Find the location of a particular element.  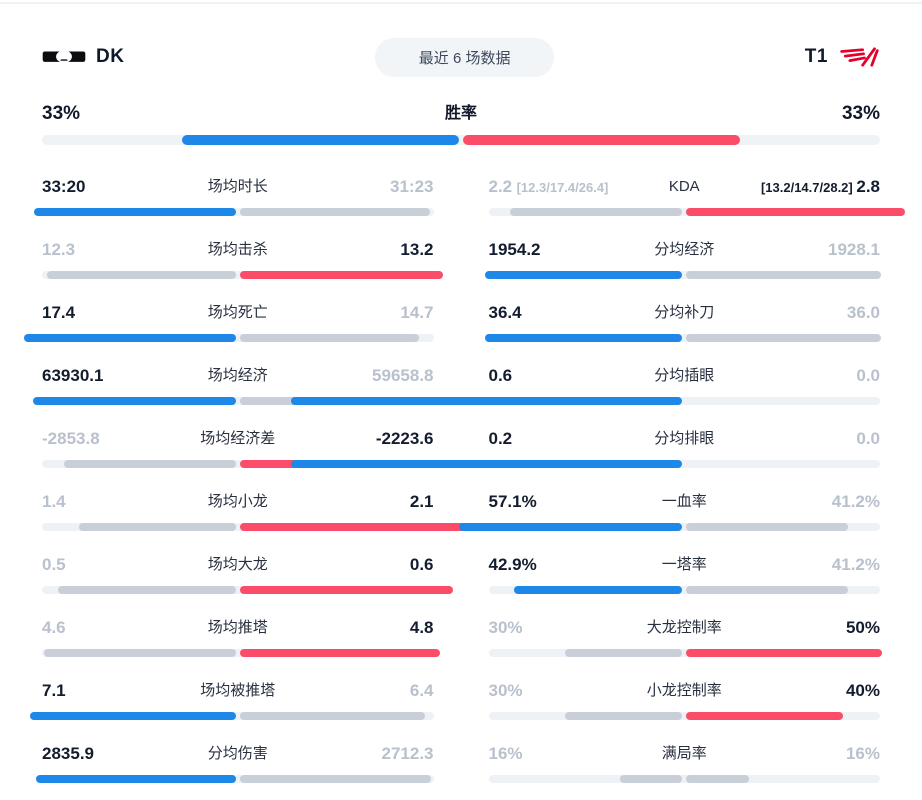

stat-text-line: 33:20 场均时长 31:23 is located at coordinates (238, 187).